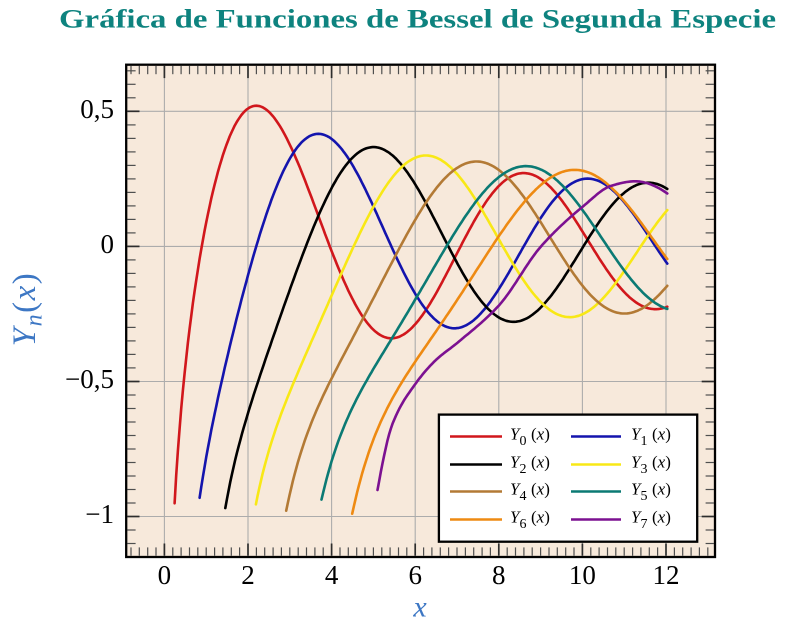 This screenshot has width=794, height=628. Describe the element at coordinates (332, 575) in the screenshot. I see `svg-text: 4` at that location.